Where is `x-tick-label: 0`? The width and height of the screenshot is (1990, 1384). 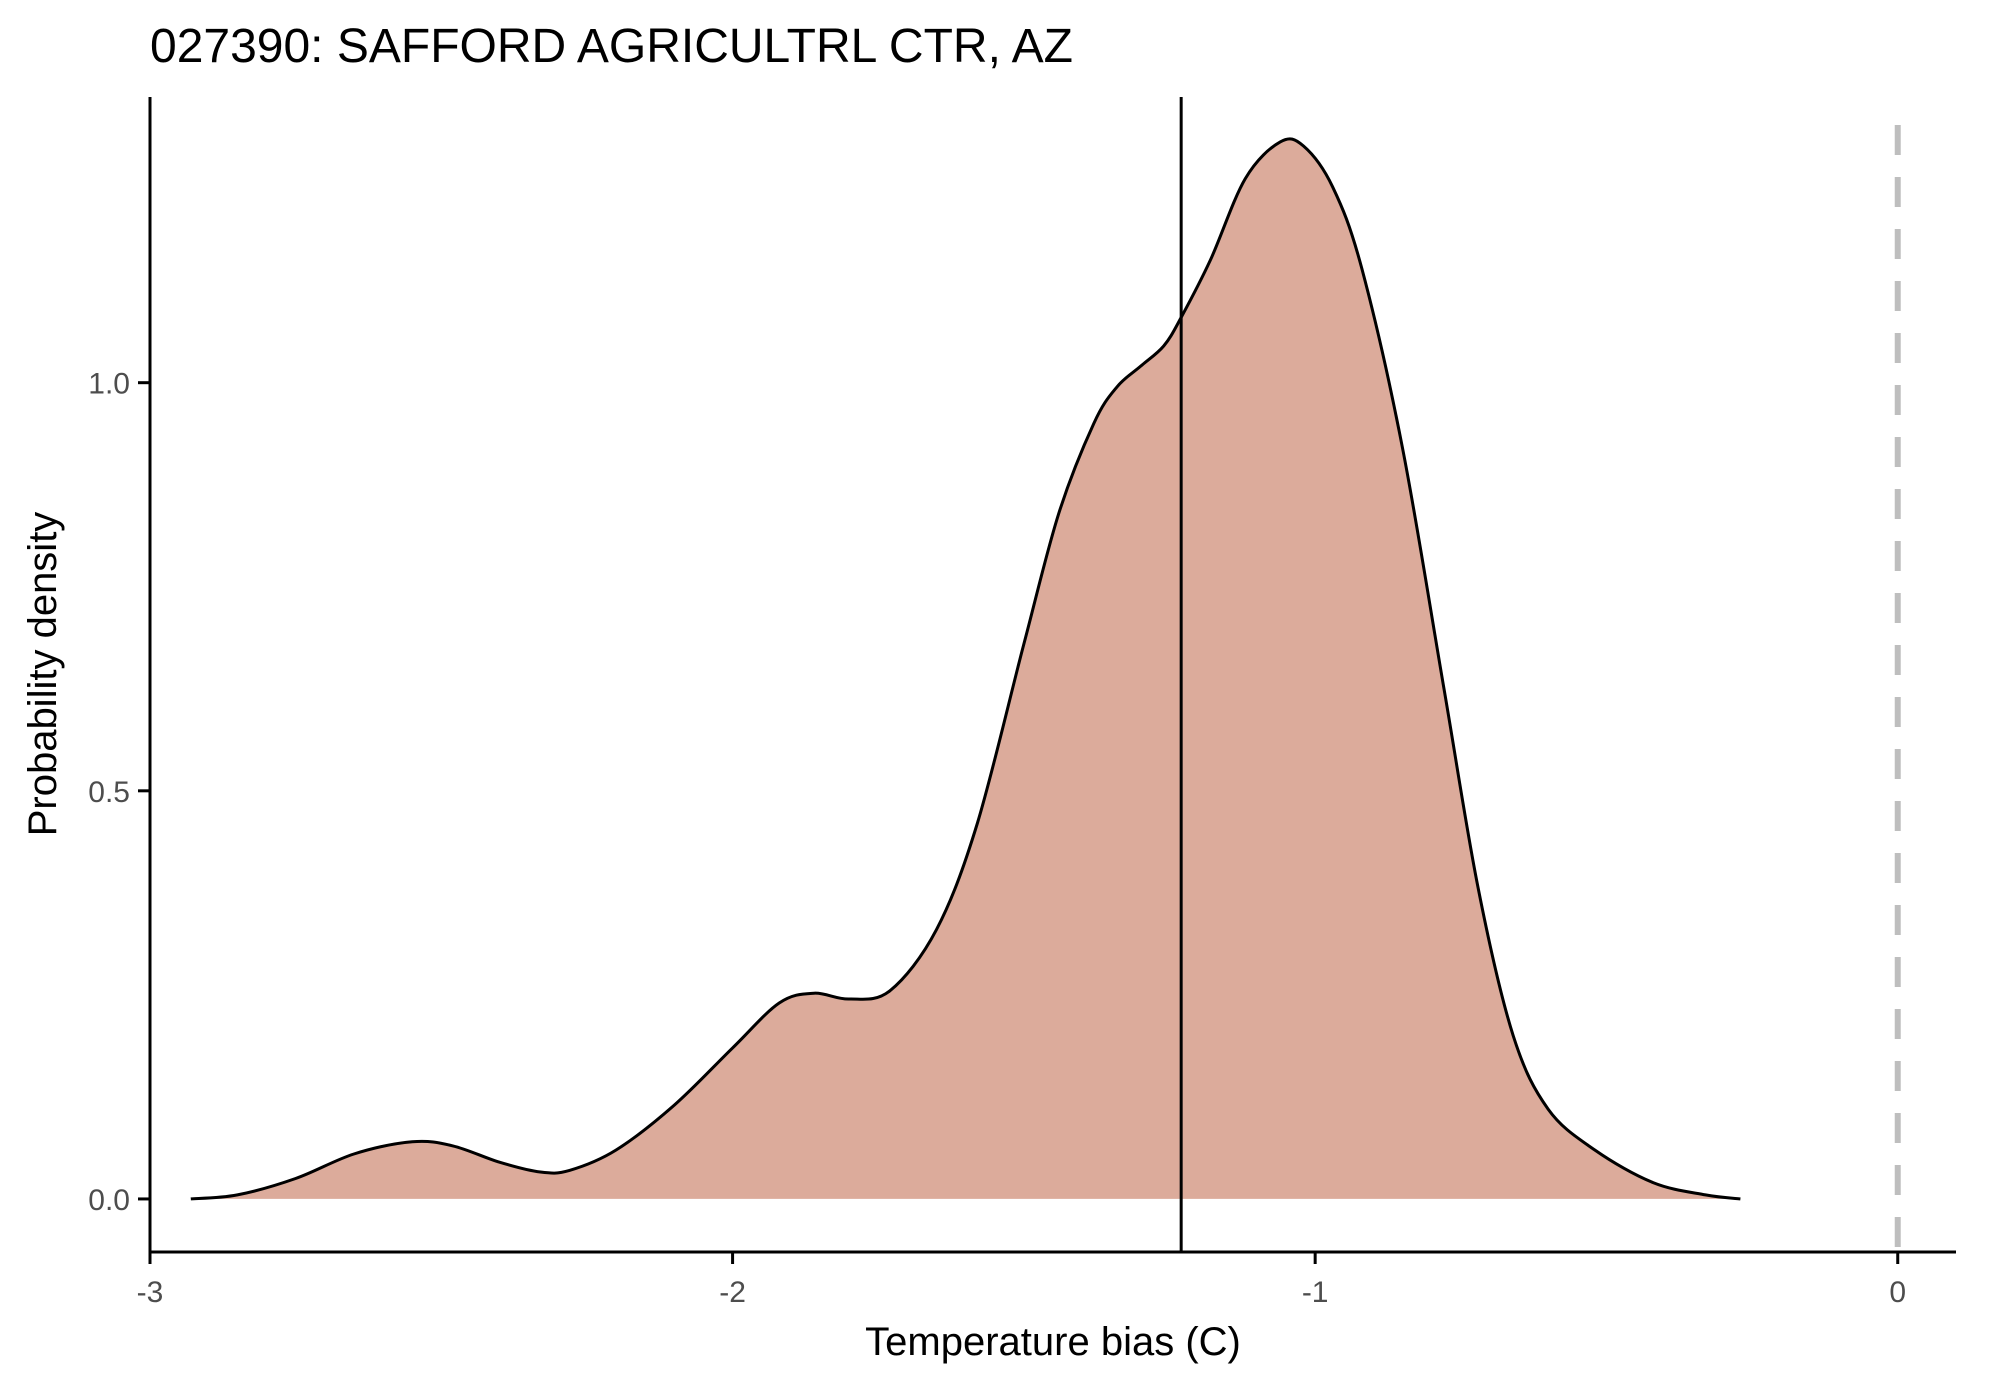
x-tick-label: 0 is located at coordinates (1897, 1292).